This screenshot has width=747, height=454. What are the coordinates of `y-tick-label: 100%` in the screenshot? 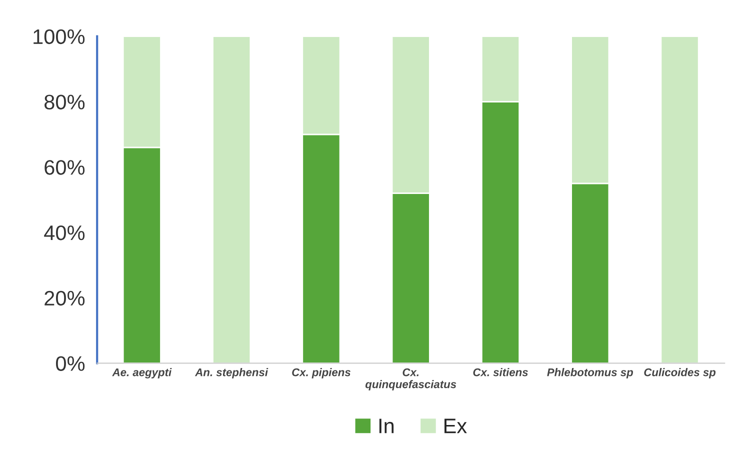 It's located at (59, 36).